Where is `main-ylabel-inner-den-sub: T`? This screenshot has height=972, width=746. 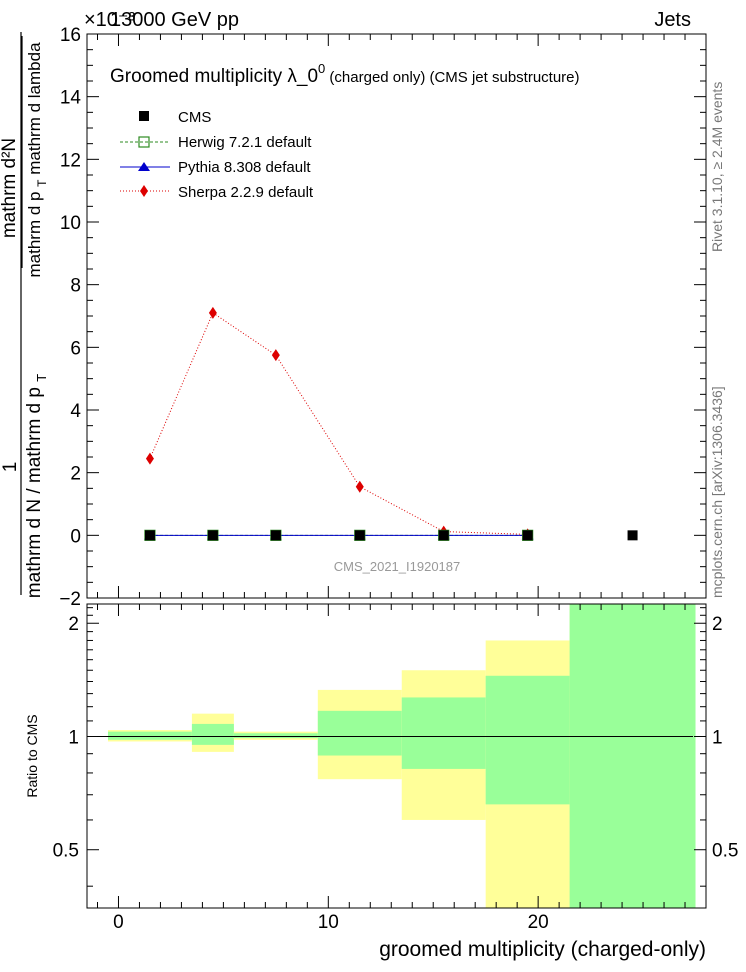 main-ylabel-inner-den-sub: T is located at coordinates (42, 183).